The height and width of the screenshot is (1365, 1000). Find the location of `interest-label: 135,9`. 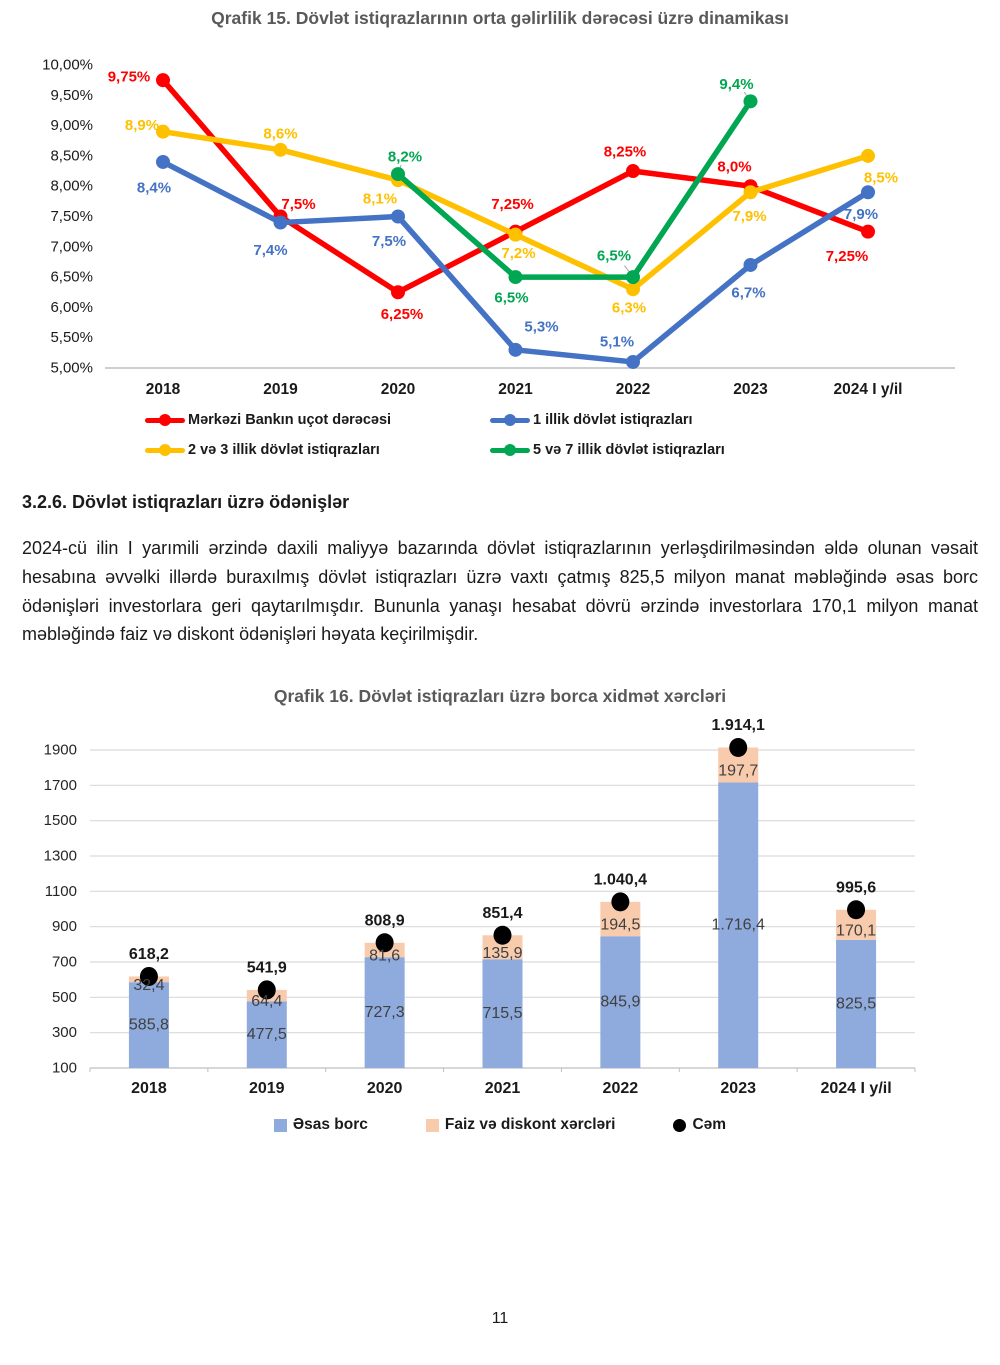

interest-label: 135,9 is located at coordinates (502, 953).